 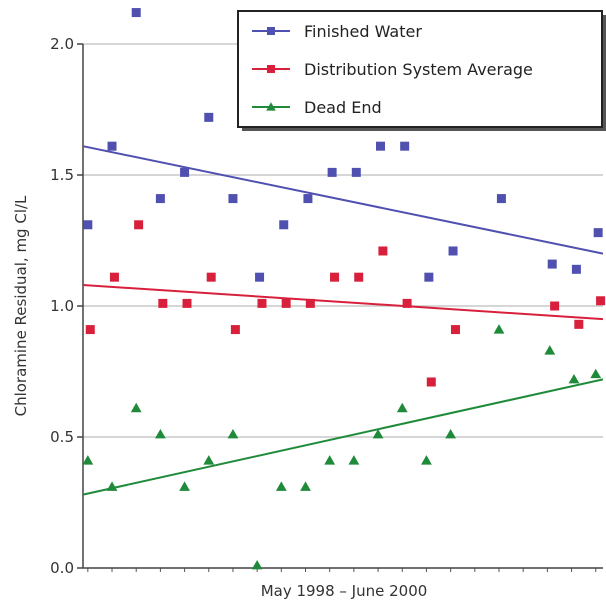 What do you see at coordinates (344, 591) in the screenshot?
I see `x-axis-title: May 1998 – June 2000` at bounding box center [344, 591].